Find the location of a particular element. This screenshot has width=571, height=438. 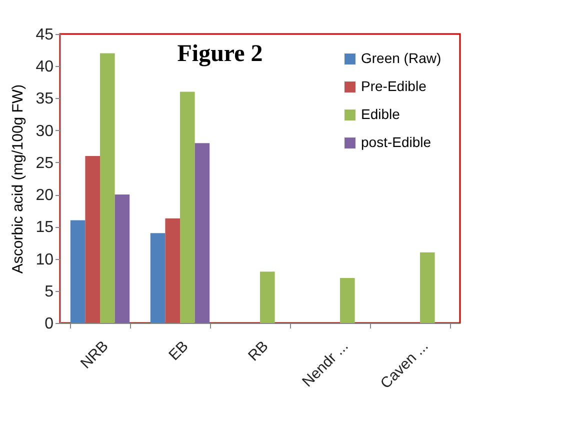

legend-label: Edible is located at coordinates (380, 114).